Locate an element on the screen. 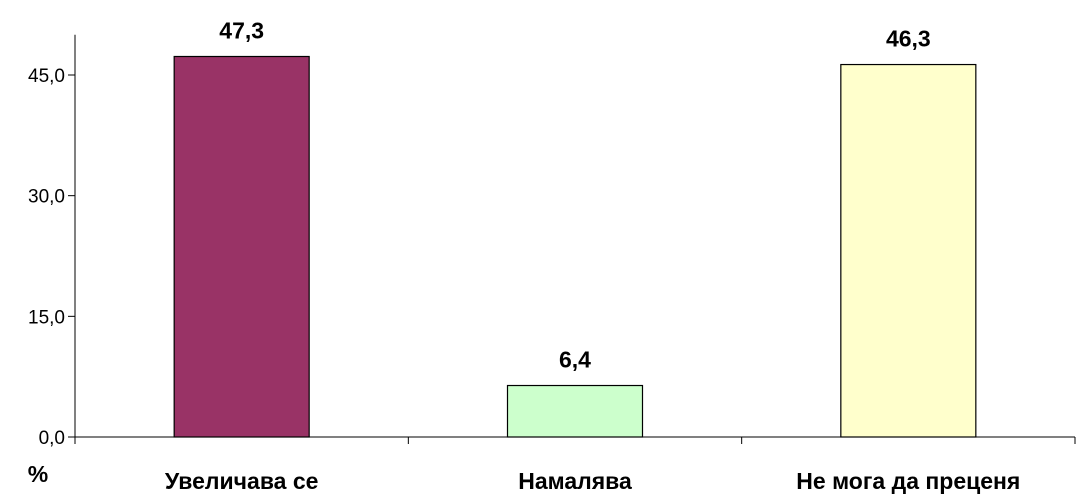 Image resolution: width=1079 pixels, height=497 pixels. category-label: Не мога да преценя is located at coordinates (908, 481).